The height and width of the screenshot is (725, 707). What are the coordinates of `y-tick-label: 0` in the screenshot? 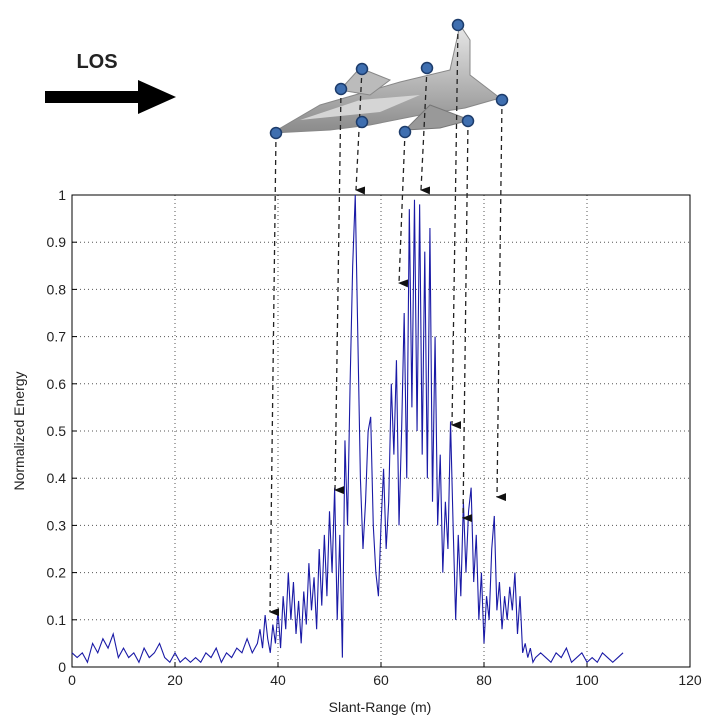 It's located at (62, 667).